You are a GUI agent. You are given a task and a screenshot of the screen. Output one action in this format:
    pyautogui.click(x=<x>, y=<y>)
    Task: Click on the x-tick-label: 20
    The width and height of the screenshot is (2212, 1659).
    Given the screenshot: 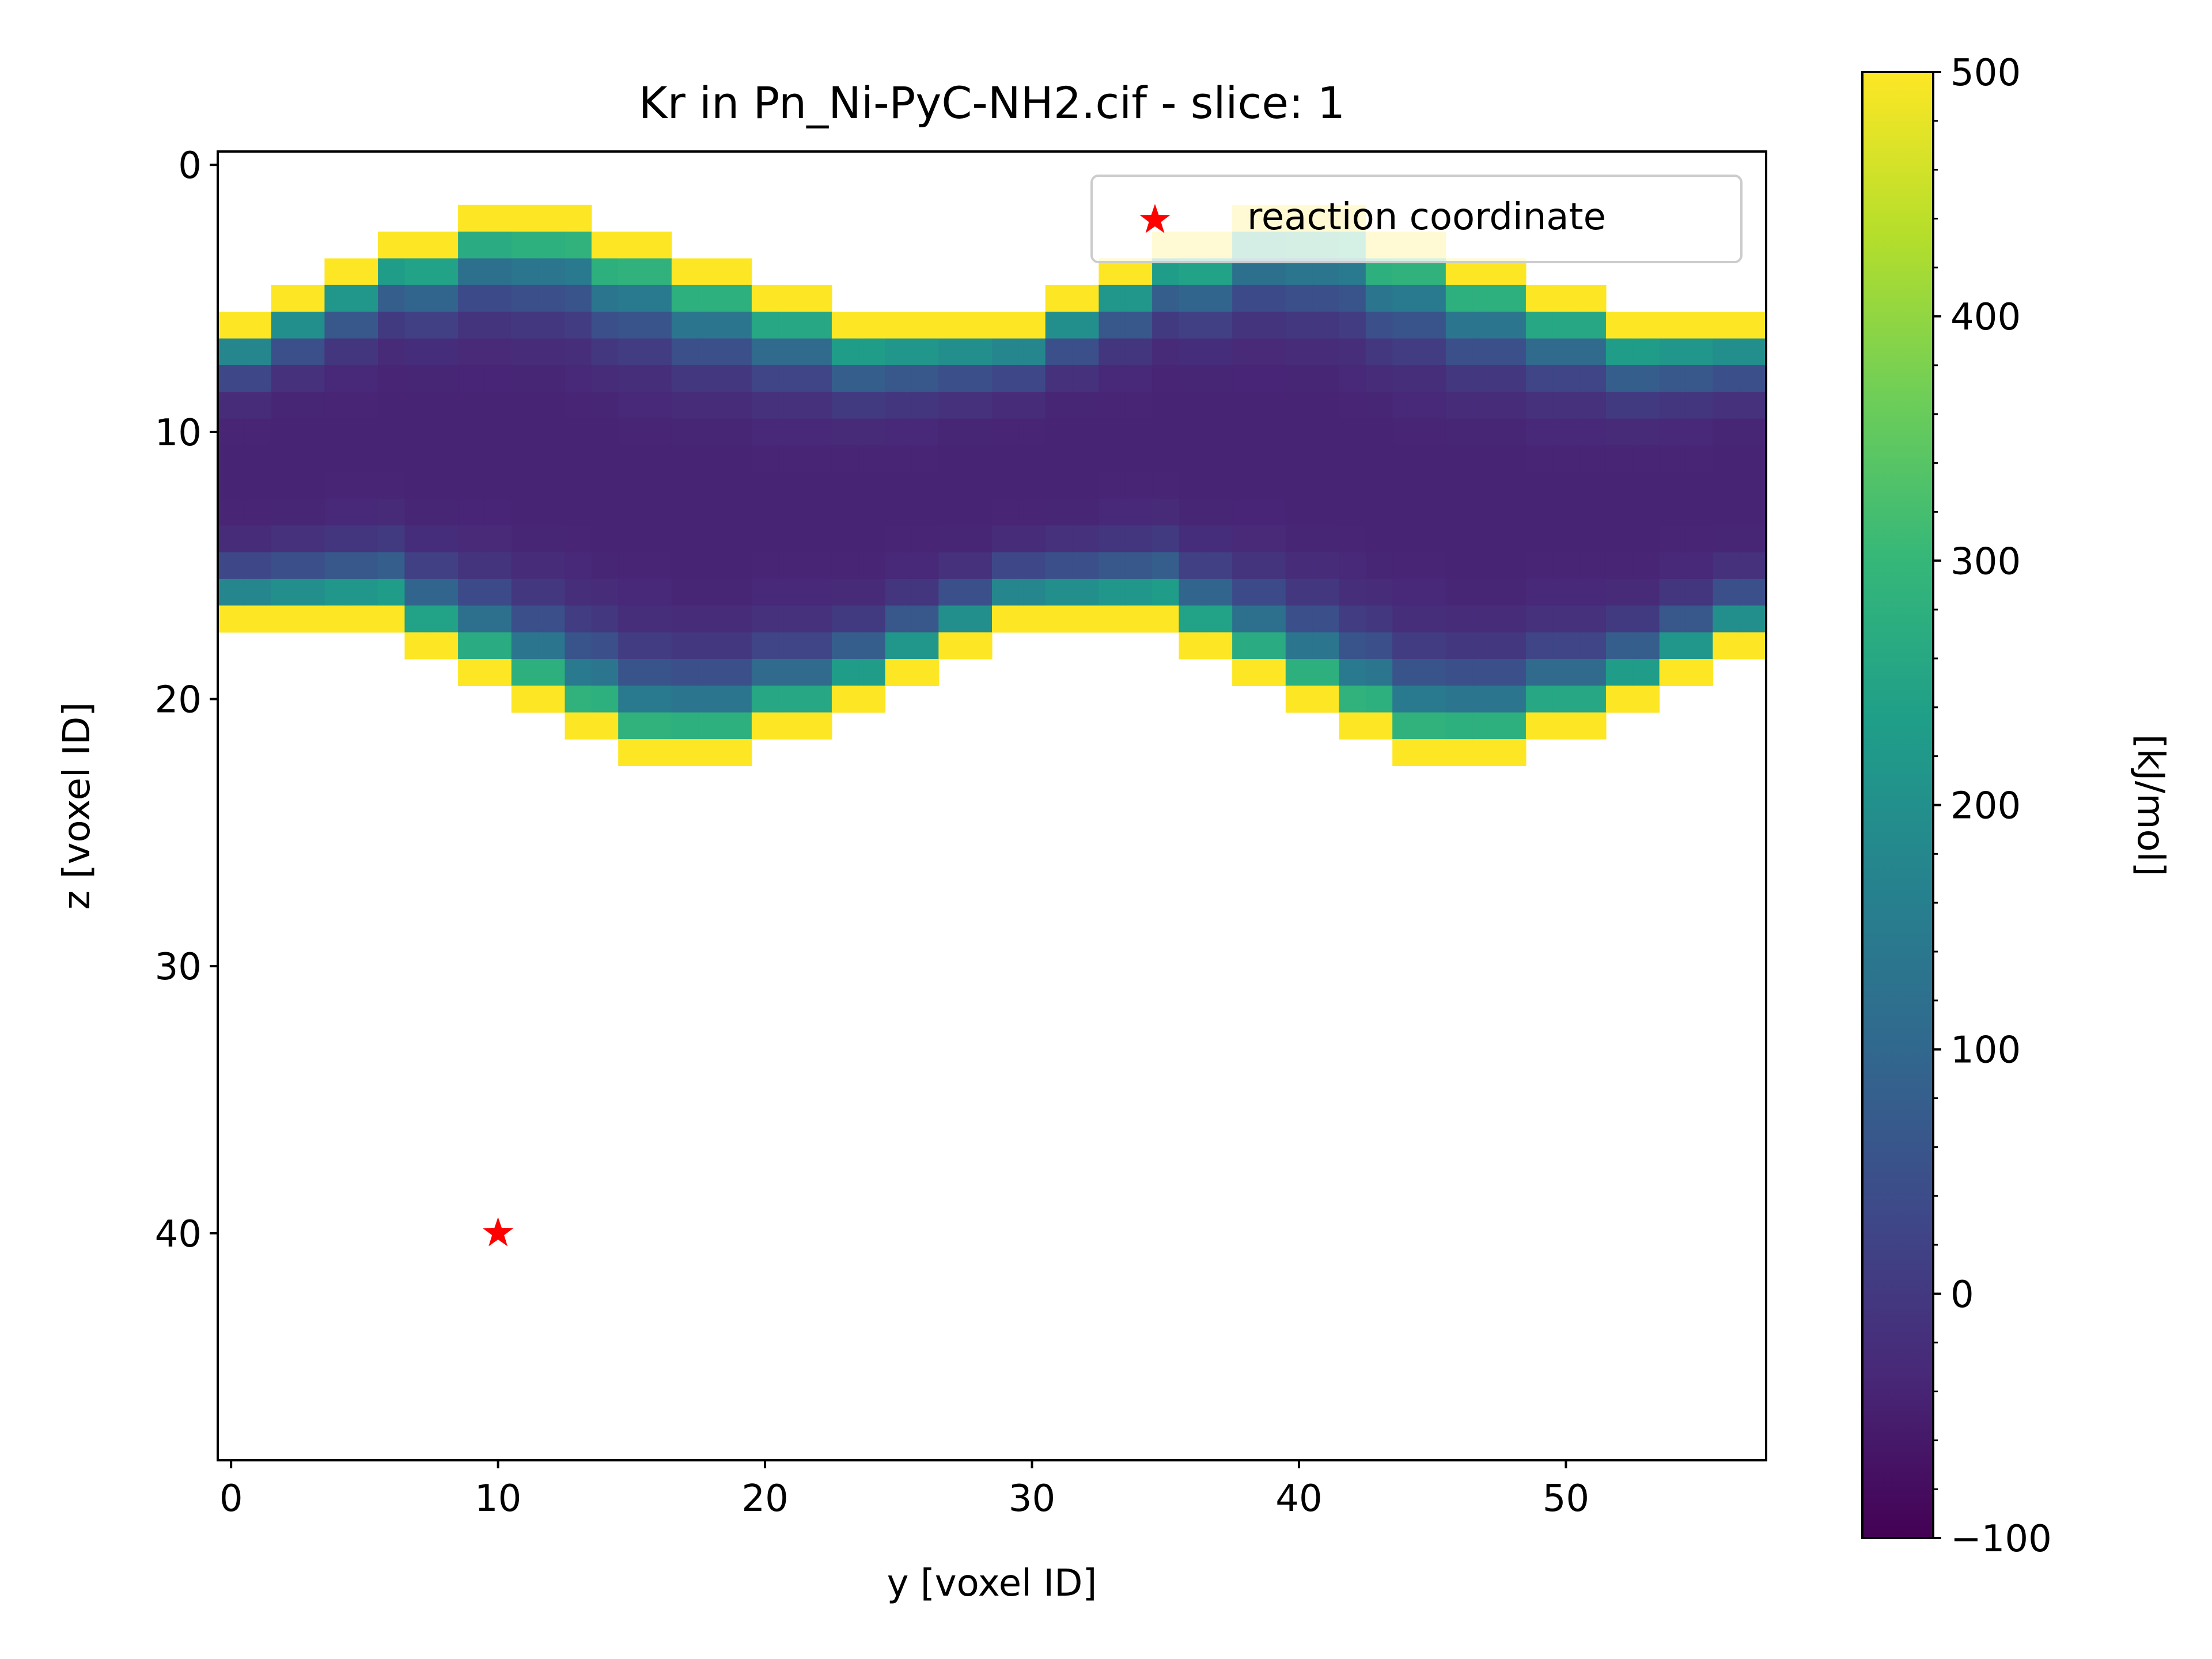 What is the action you would take?
    pyautogui.click(x=764, y=1499)
    